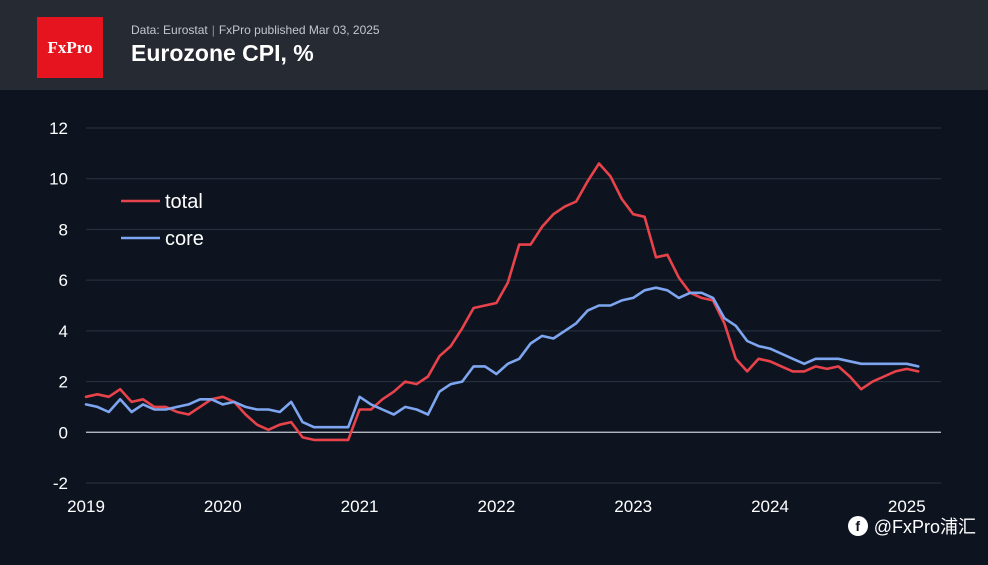  I want to click on watermark-text: @FxPro浦汇, so click(924, 527).